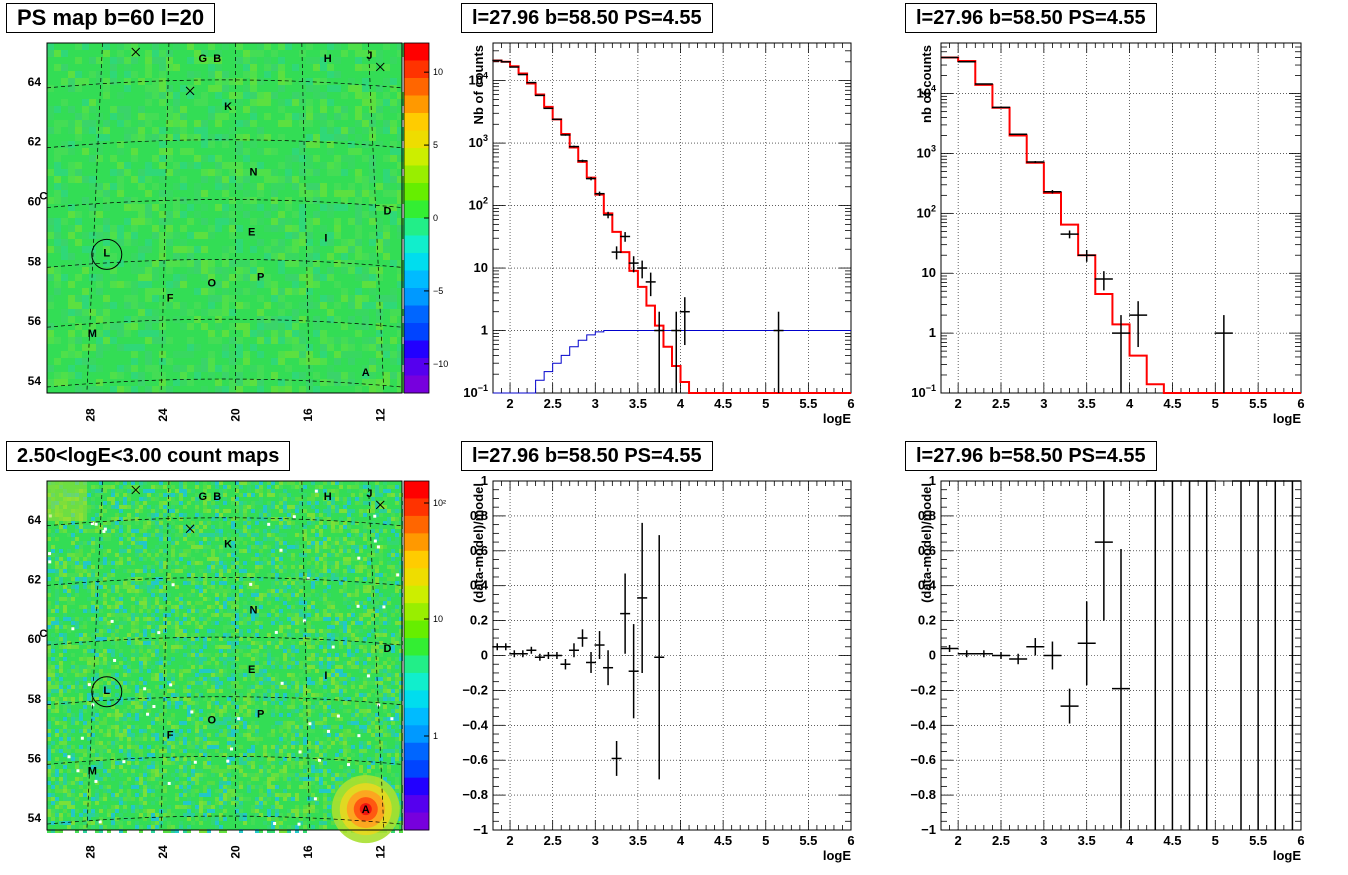 This screenshot has width=1348, height=875. I want to click on source-label: I, so click(325, 238).